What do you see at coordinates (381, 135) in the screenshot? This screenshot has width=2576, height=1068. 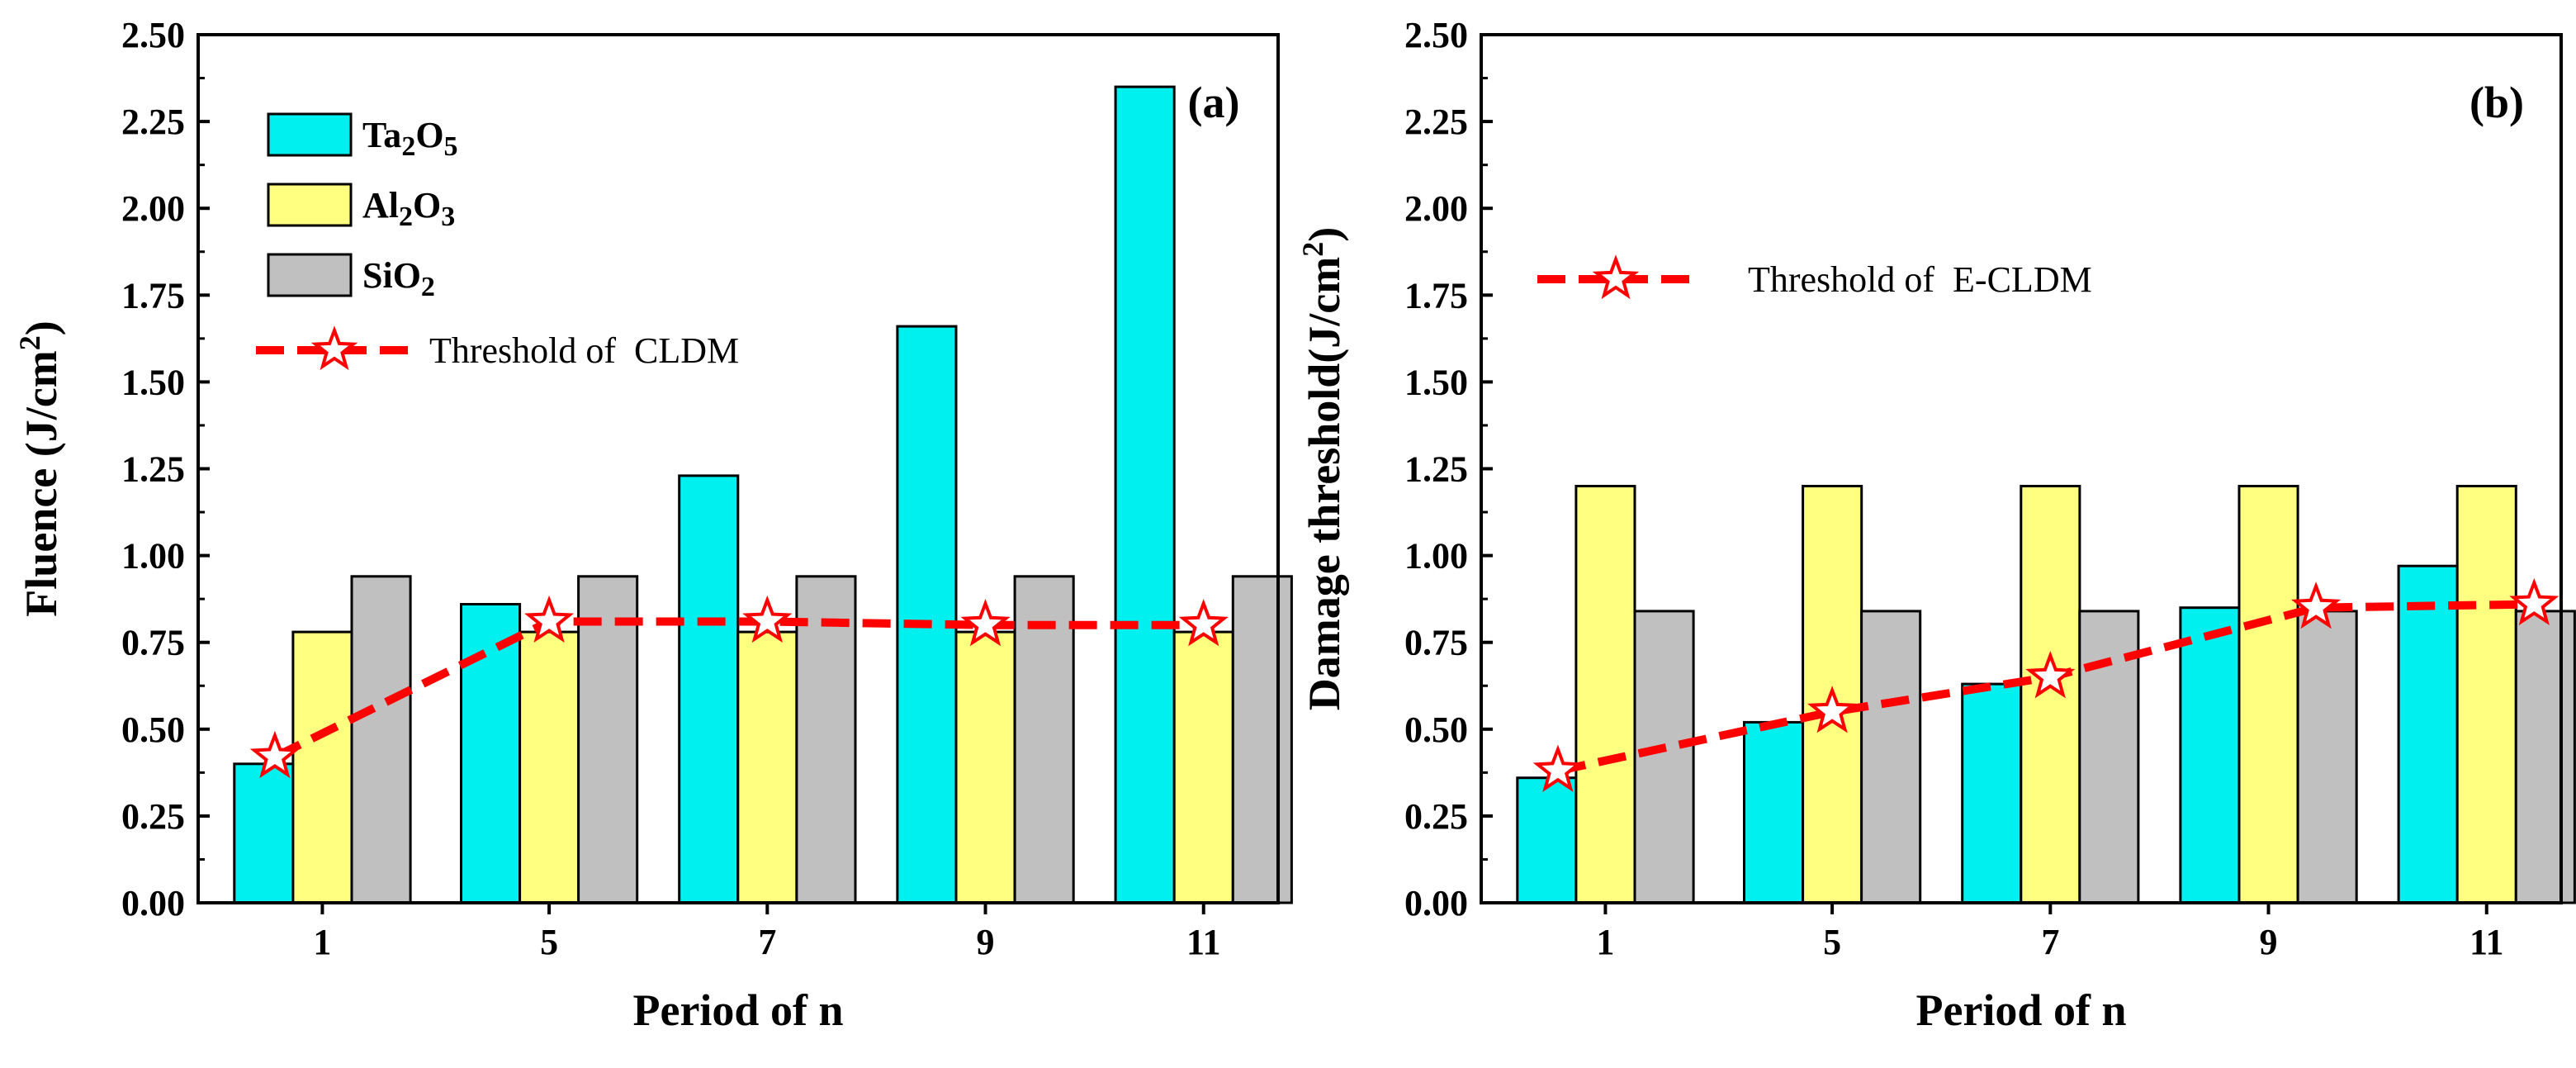 I see `legend-label-part: Ta` at bounding box center [381, 135].